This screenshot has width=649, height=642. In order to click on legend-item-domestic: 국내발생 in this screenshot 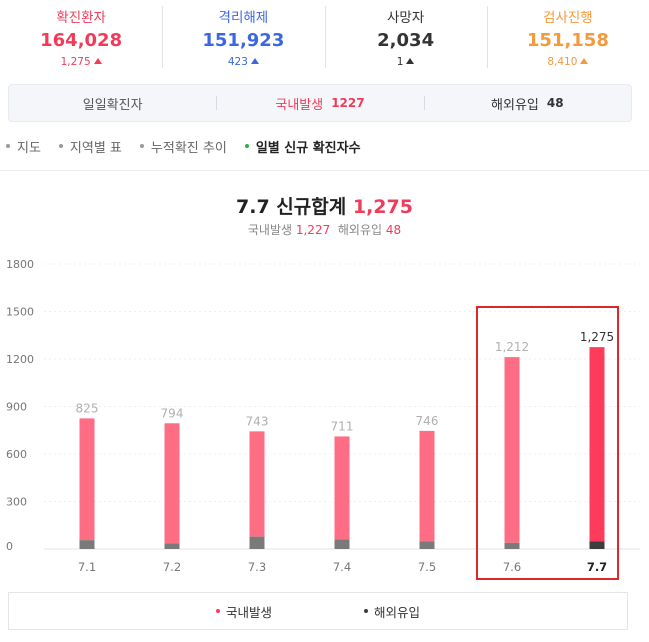, I will do `click(243, 611)`.